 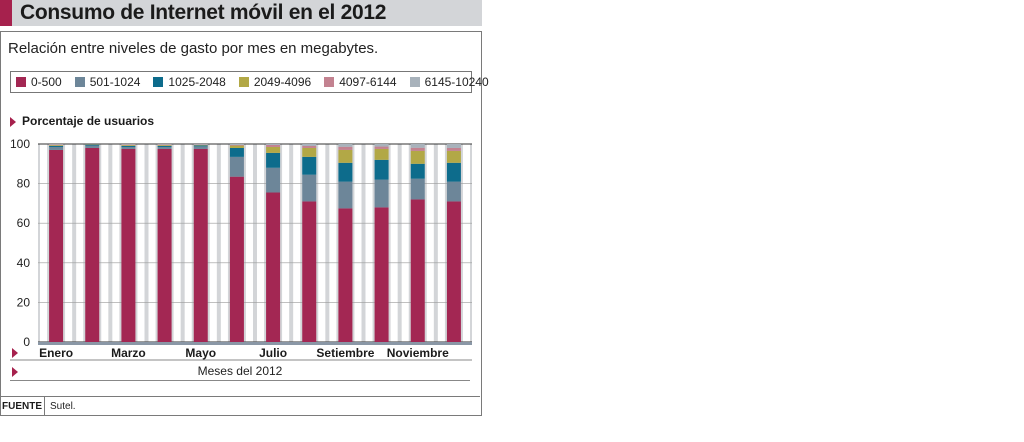 I want to click on x-tick-label: Enero, so click(x=56, y=353).